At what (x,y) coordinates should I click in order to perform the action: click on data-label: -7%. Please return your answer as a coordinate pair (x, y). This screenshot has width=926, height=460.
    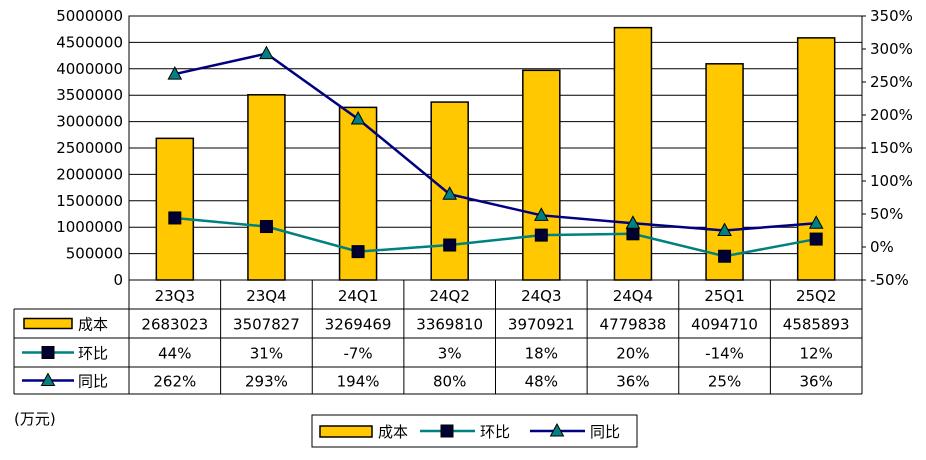
    Looking at the image, I should click on (357, 354).